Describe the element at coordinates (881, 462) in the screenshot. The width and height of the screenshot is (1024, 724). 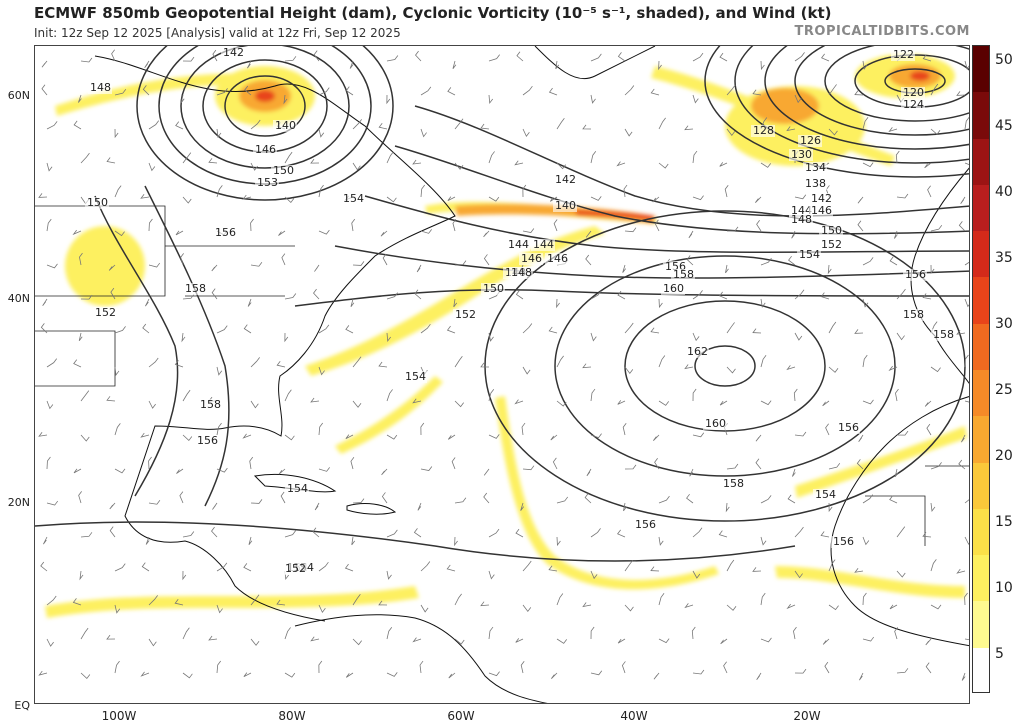
I see `vorticity-band` at that location.